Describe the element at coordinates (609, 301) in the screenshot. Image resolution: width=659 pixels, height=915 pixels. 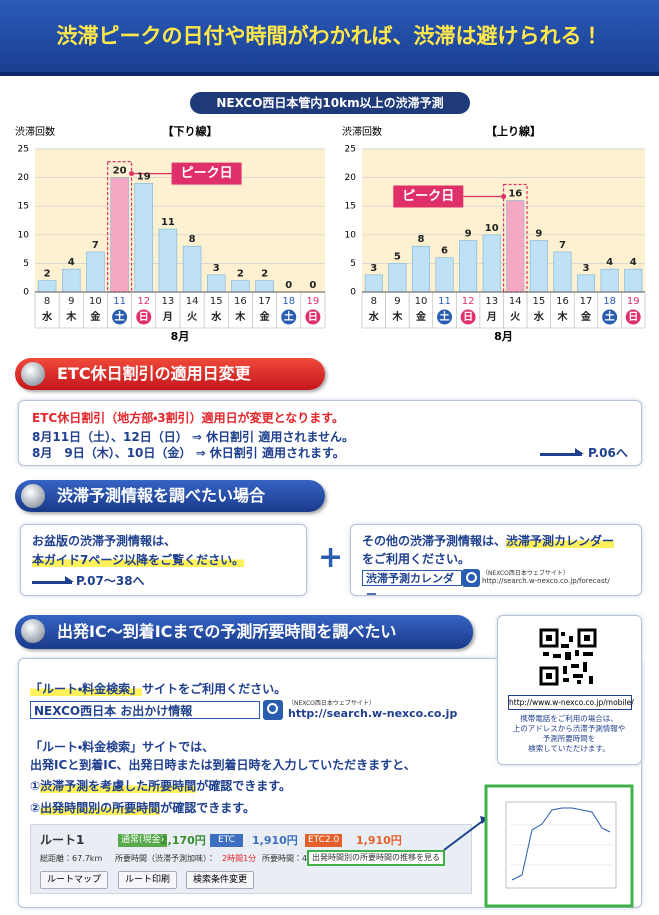
I see `x-tick-label: 18` at that location.